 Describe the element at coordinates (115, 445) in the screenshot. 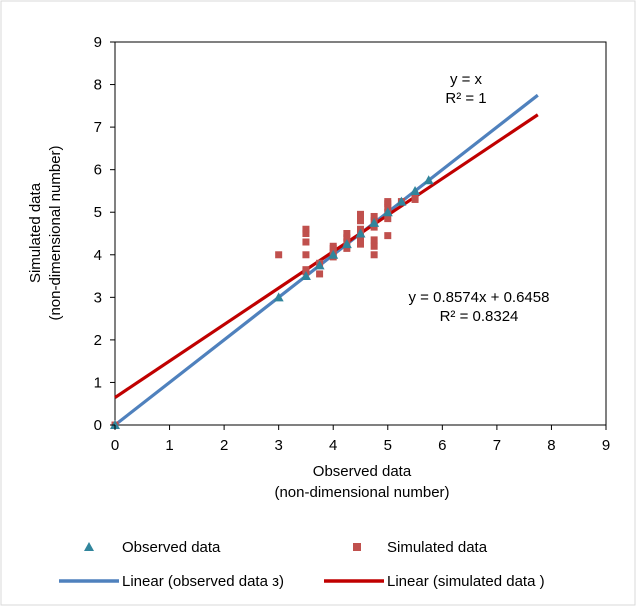

I see `x-tick-label: 0` at that location.